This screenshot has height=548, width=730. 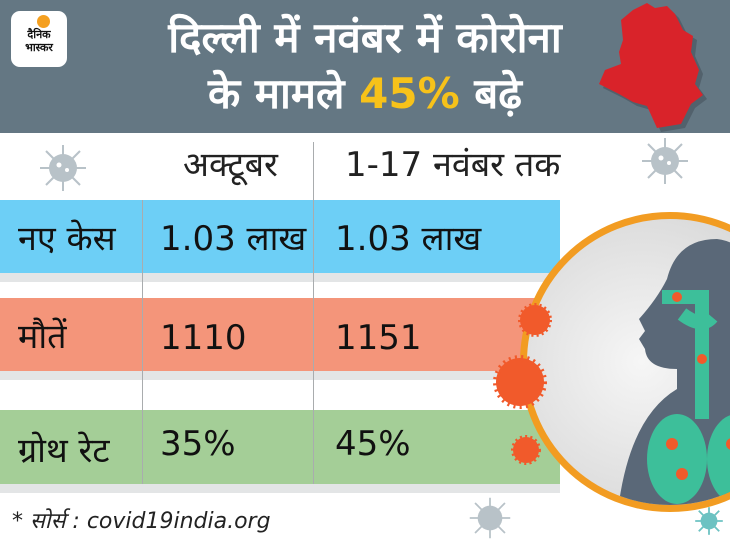 What do you see at coordinates (408, 239) in the screenshot?
I see `cell-november: 1.03 लाख` at bounding box center [408, 239].